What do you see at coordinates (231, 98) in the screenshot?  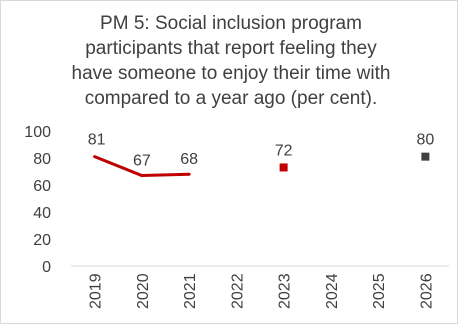 I see `chart-title-line: compared to a year ago (per cent).` at bounding box center [231, 98].